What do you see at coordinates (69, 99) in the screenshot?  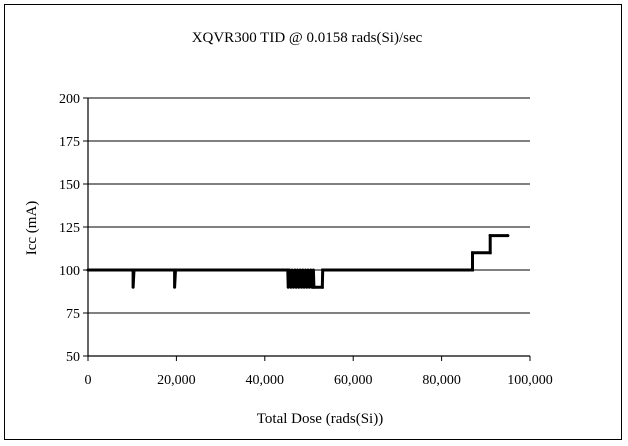 I see `y-tick-label: 200` at bounding box center [69, 99].